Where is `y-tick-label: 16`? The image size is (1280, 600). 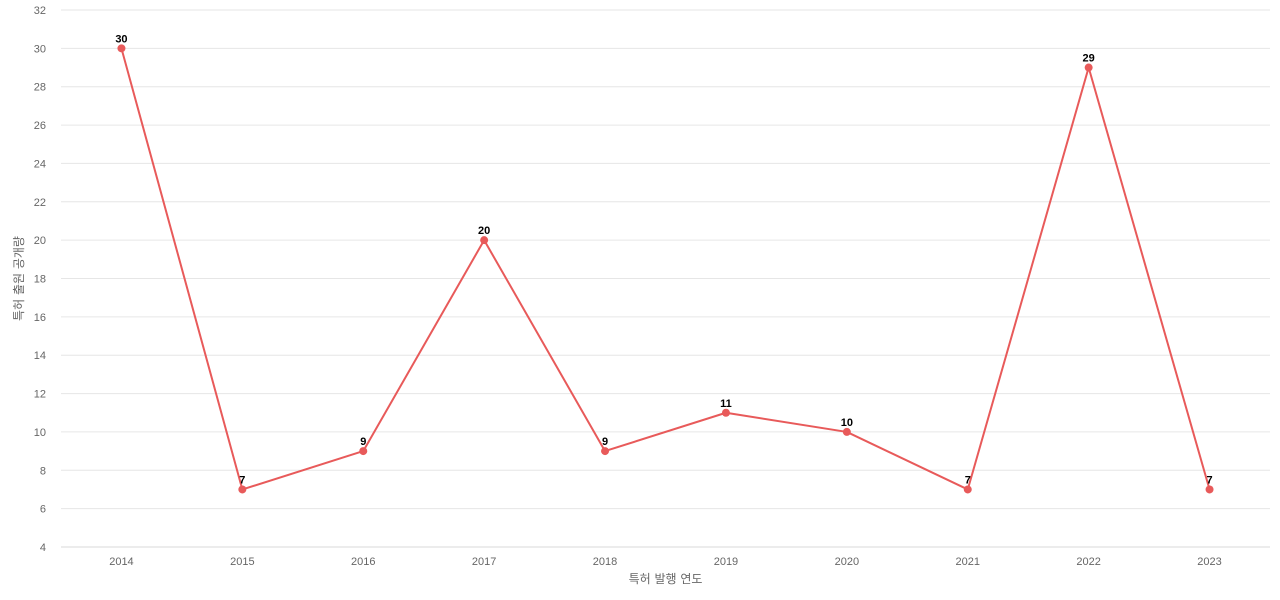 y-tick-label: 16 is located at coordinates (40, 318).